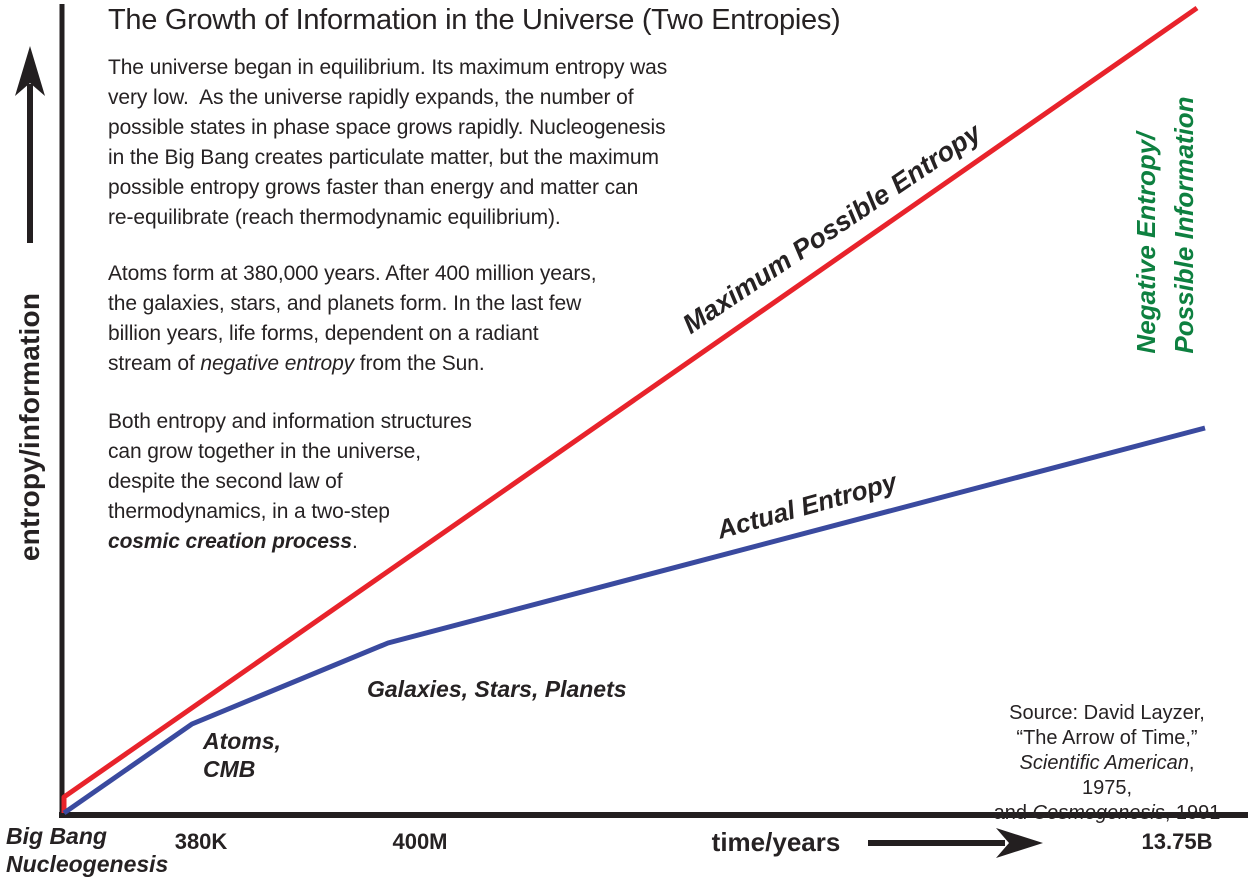 This screenshot has width=1251, height=890. Describe the element at coordinates (29, 427) in the screenshot. I see `y-axis-label: entropy/information` at that location.